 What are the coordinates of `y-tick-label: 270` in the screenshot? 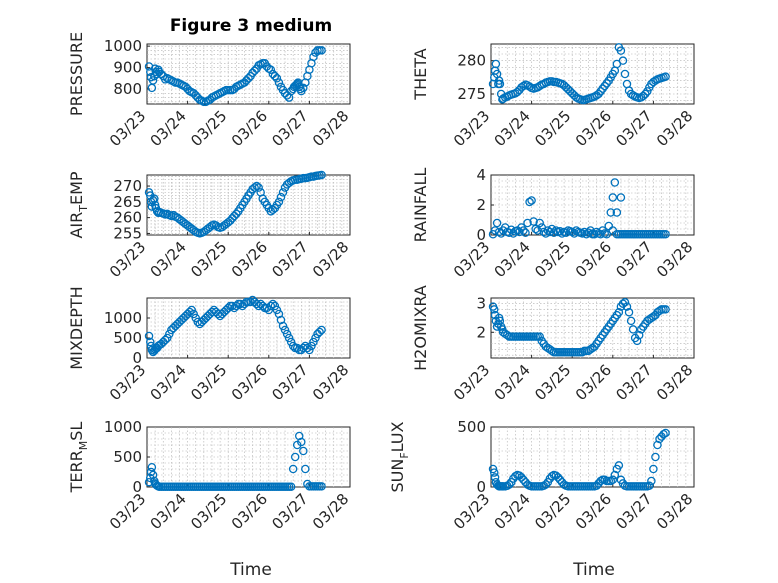 It's located at (127, 186).